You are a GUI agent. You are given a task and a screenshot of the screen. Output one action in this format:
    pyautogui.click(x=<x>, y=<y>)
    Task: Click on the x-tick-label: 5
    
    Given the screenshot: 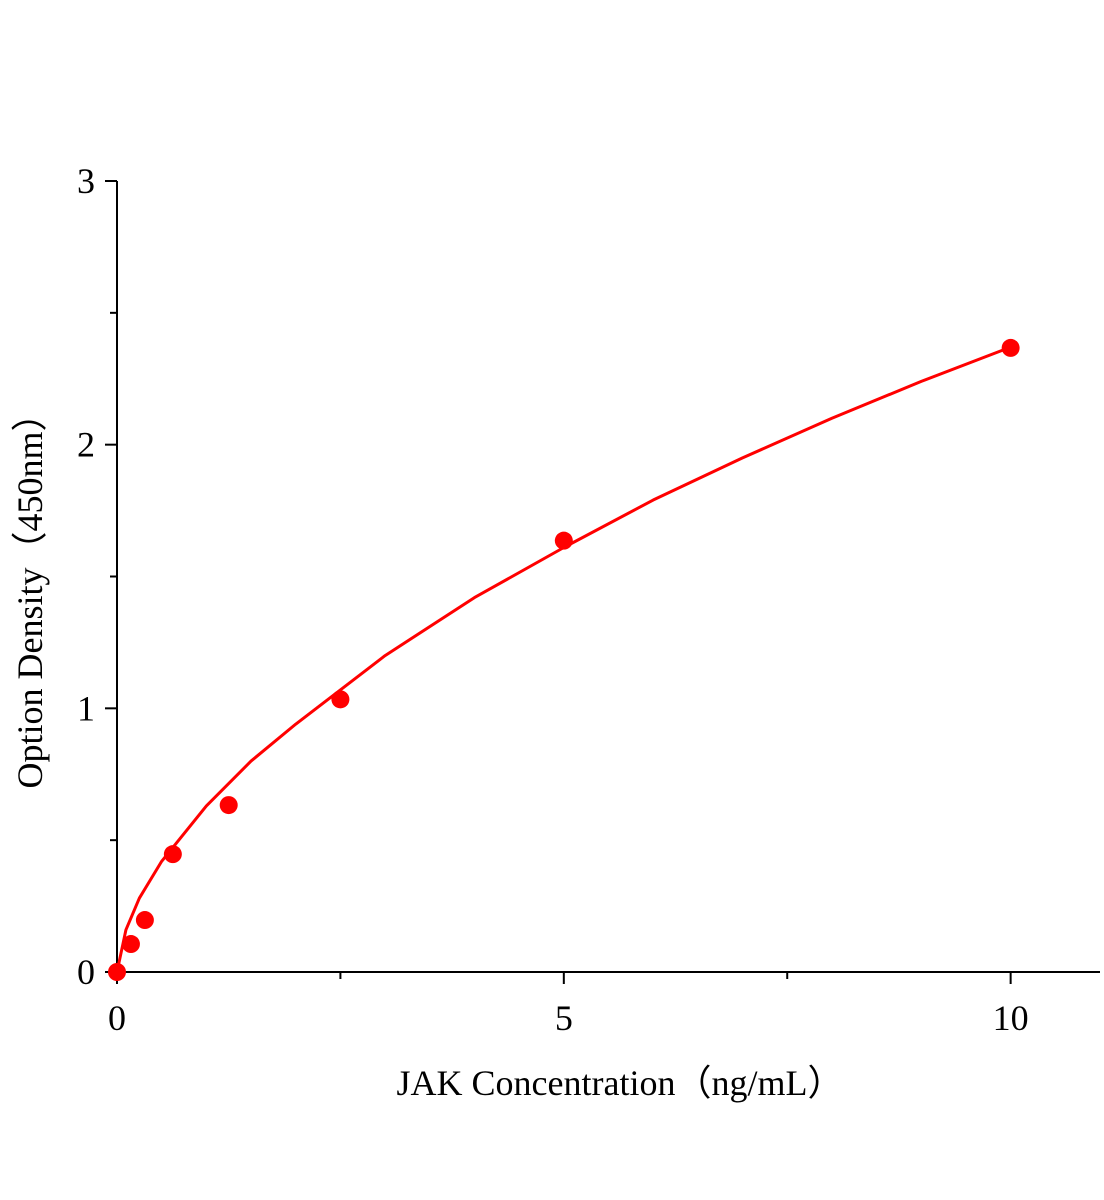 What is the action you would take?
    pyautogui.click(x=564, y=1018)
    